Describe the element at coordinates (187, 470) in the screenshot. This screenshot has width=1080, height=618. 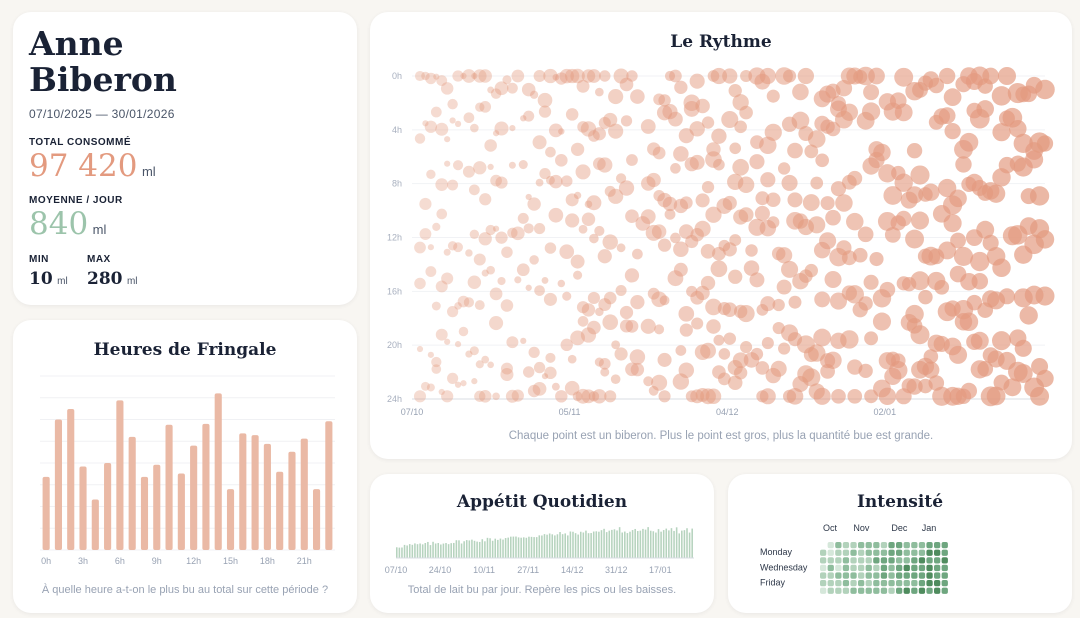
I see `hours-chart: 0h 3h 6h 9h 12h 15h 18h 21h` at that location.